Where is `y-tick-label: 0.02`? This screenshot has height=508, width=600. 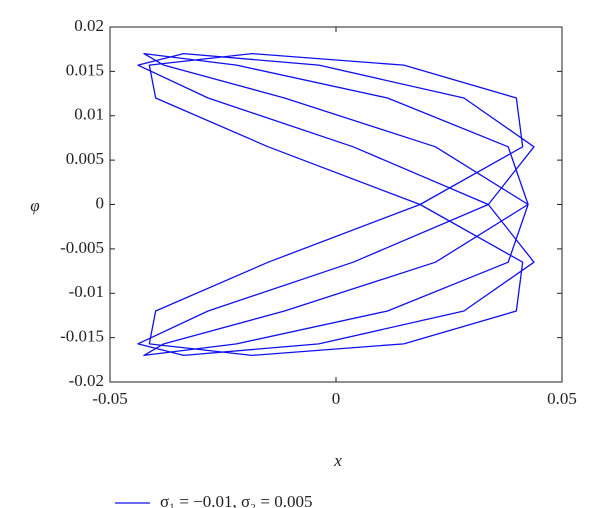 y-tick-label: 0.02 is located at coordinates (89, 25).